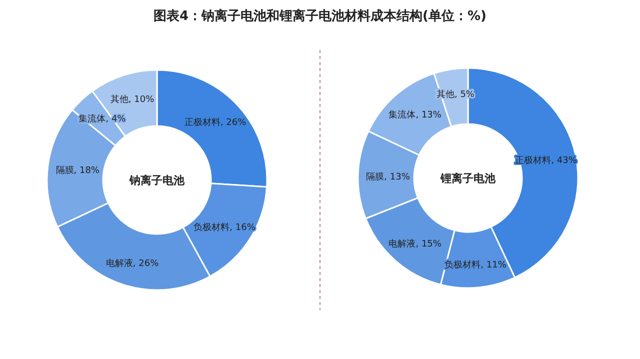 This screenshot has height=359, width=640. Describe the element at coordinates (132, 100) in the screenshot. I see `slice-label: 其他, 10%` at that location.